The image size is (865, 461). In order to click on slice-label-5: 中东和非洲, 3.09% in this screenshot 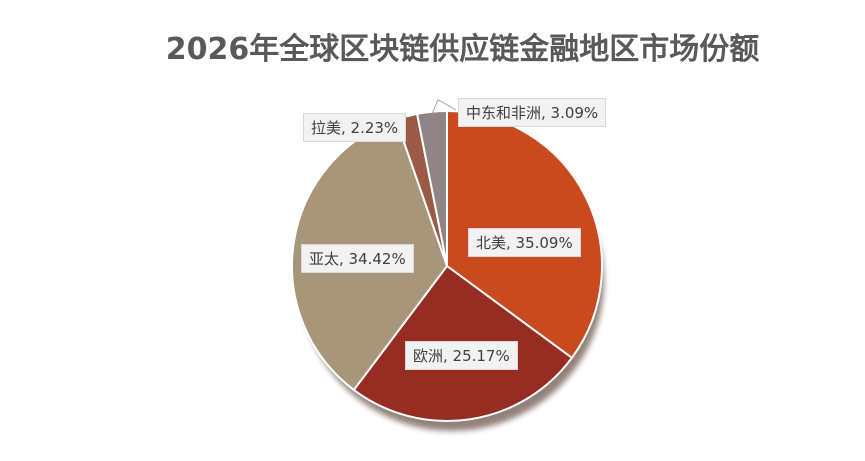, I will do `click(532, 112)`.